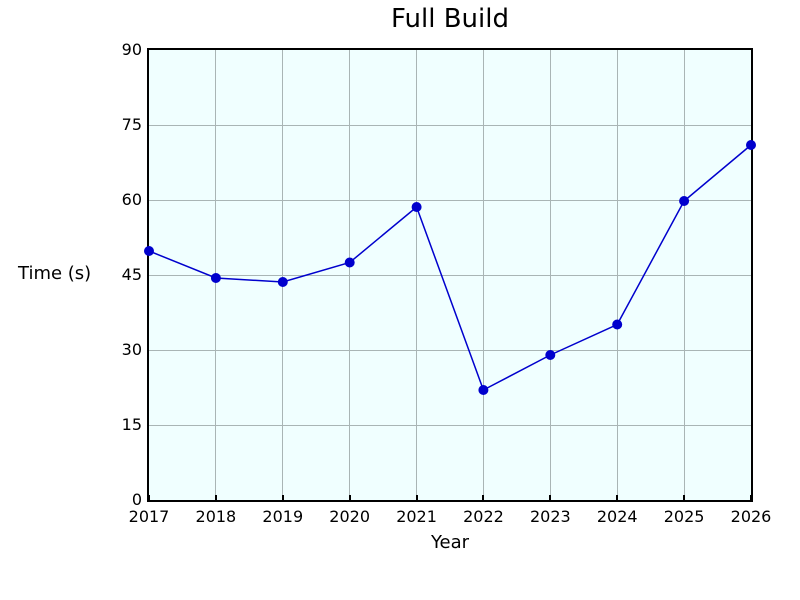  I want to click on chart-title: Full Build, so click(450, 19).